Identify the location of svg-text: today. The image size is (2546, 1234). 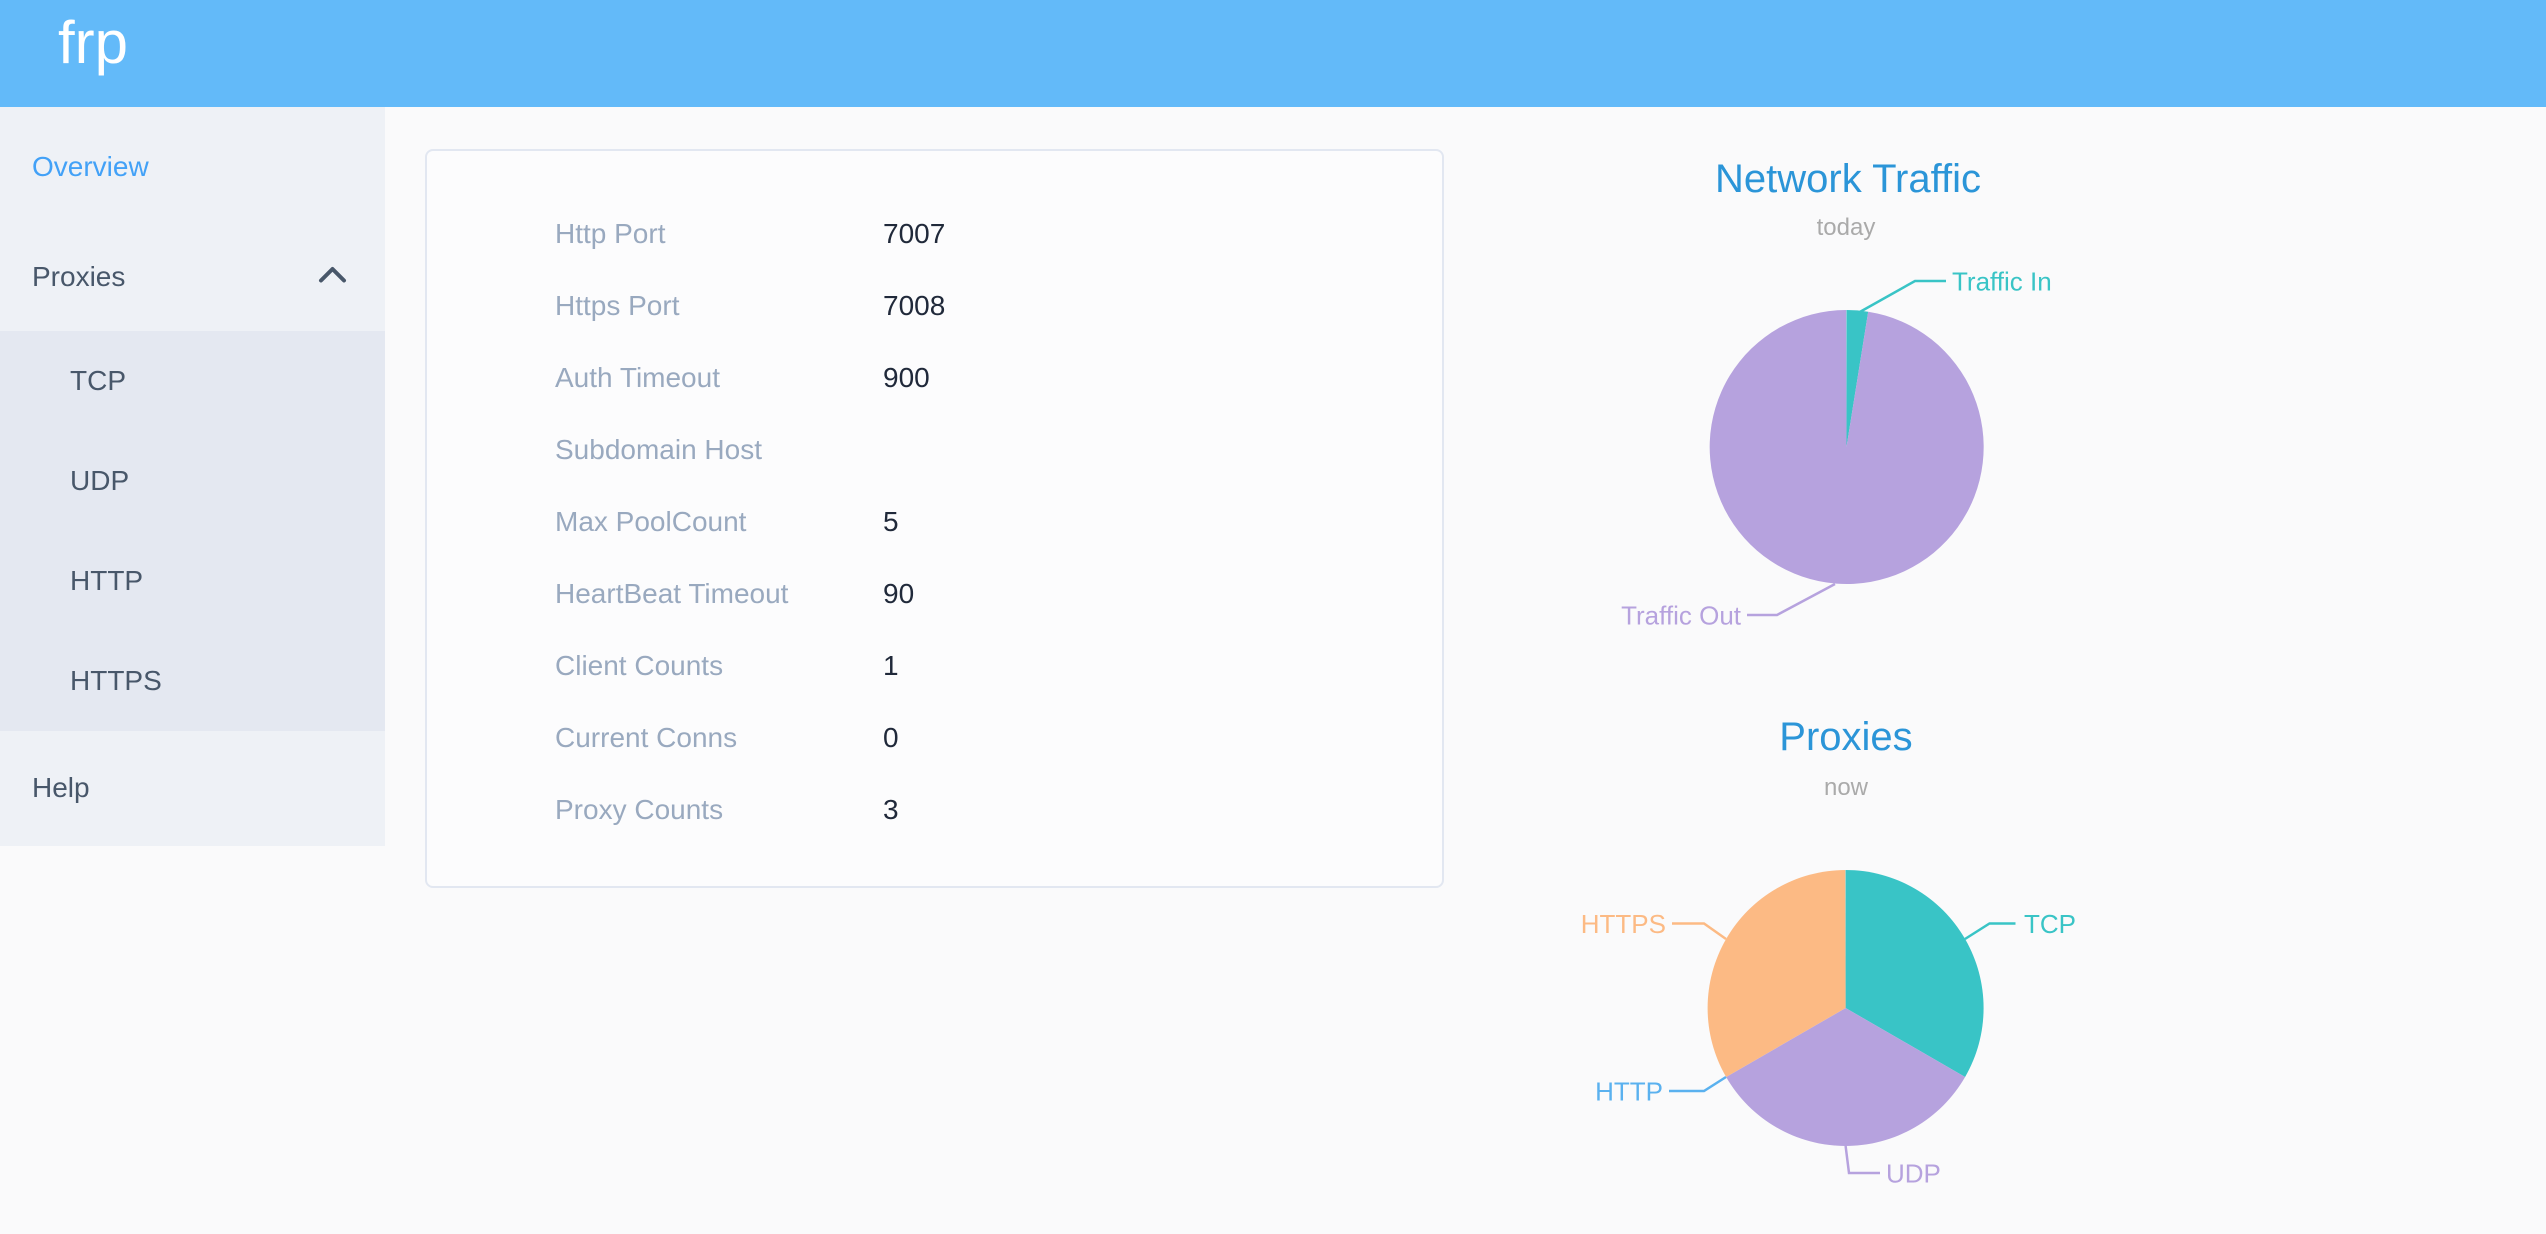
(1846, 227).